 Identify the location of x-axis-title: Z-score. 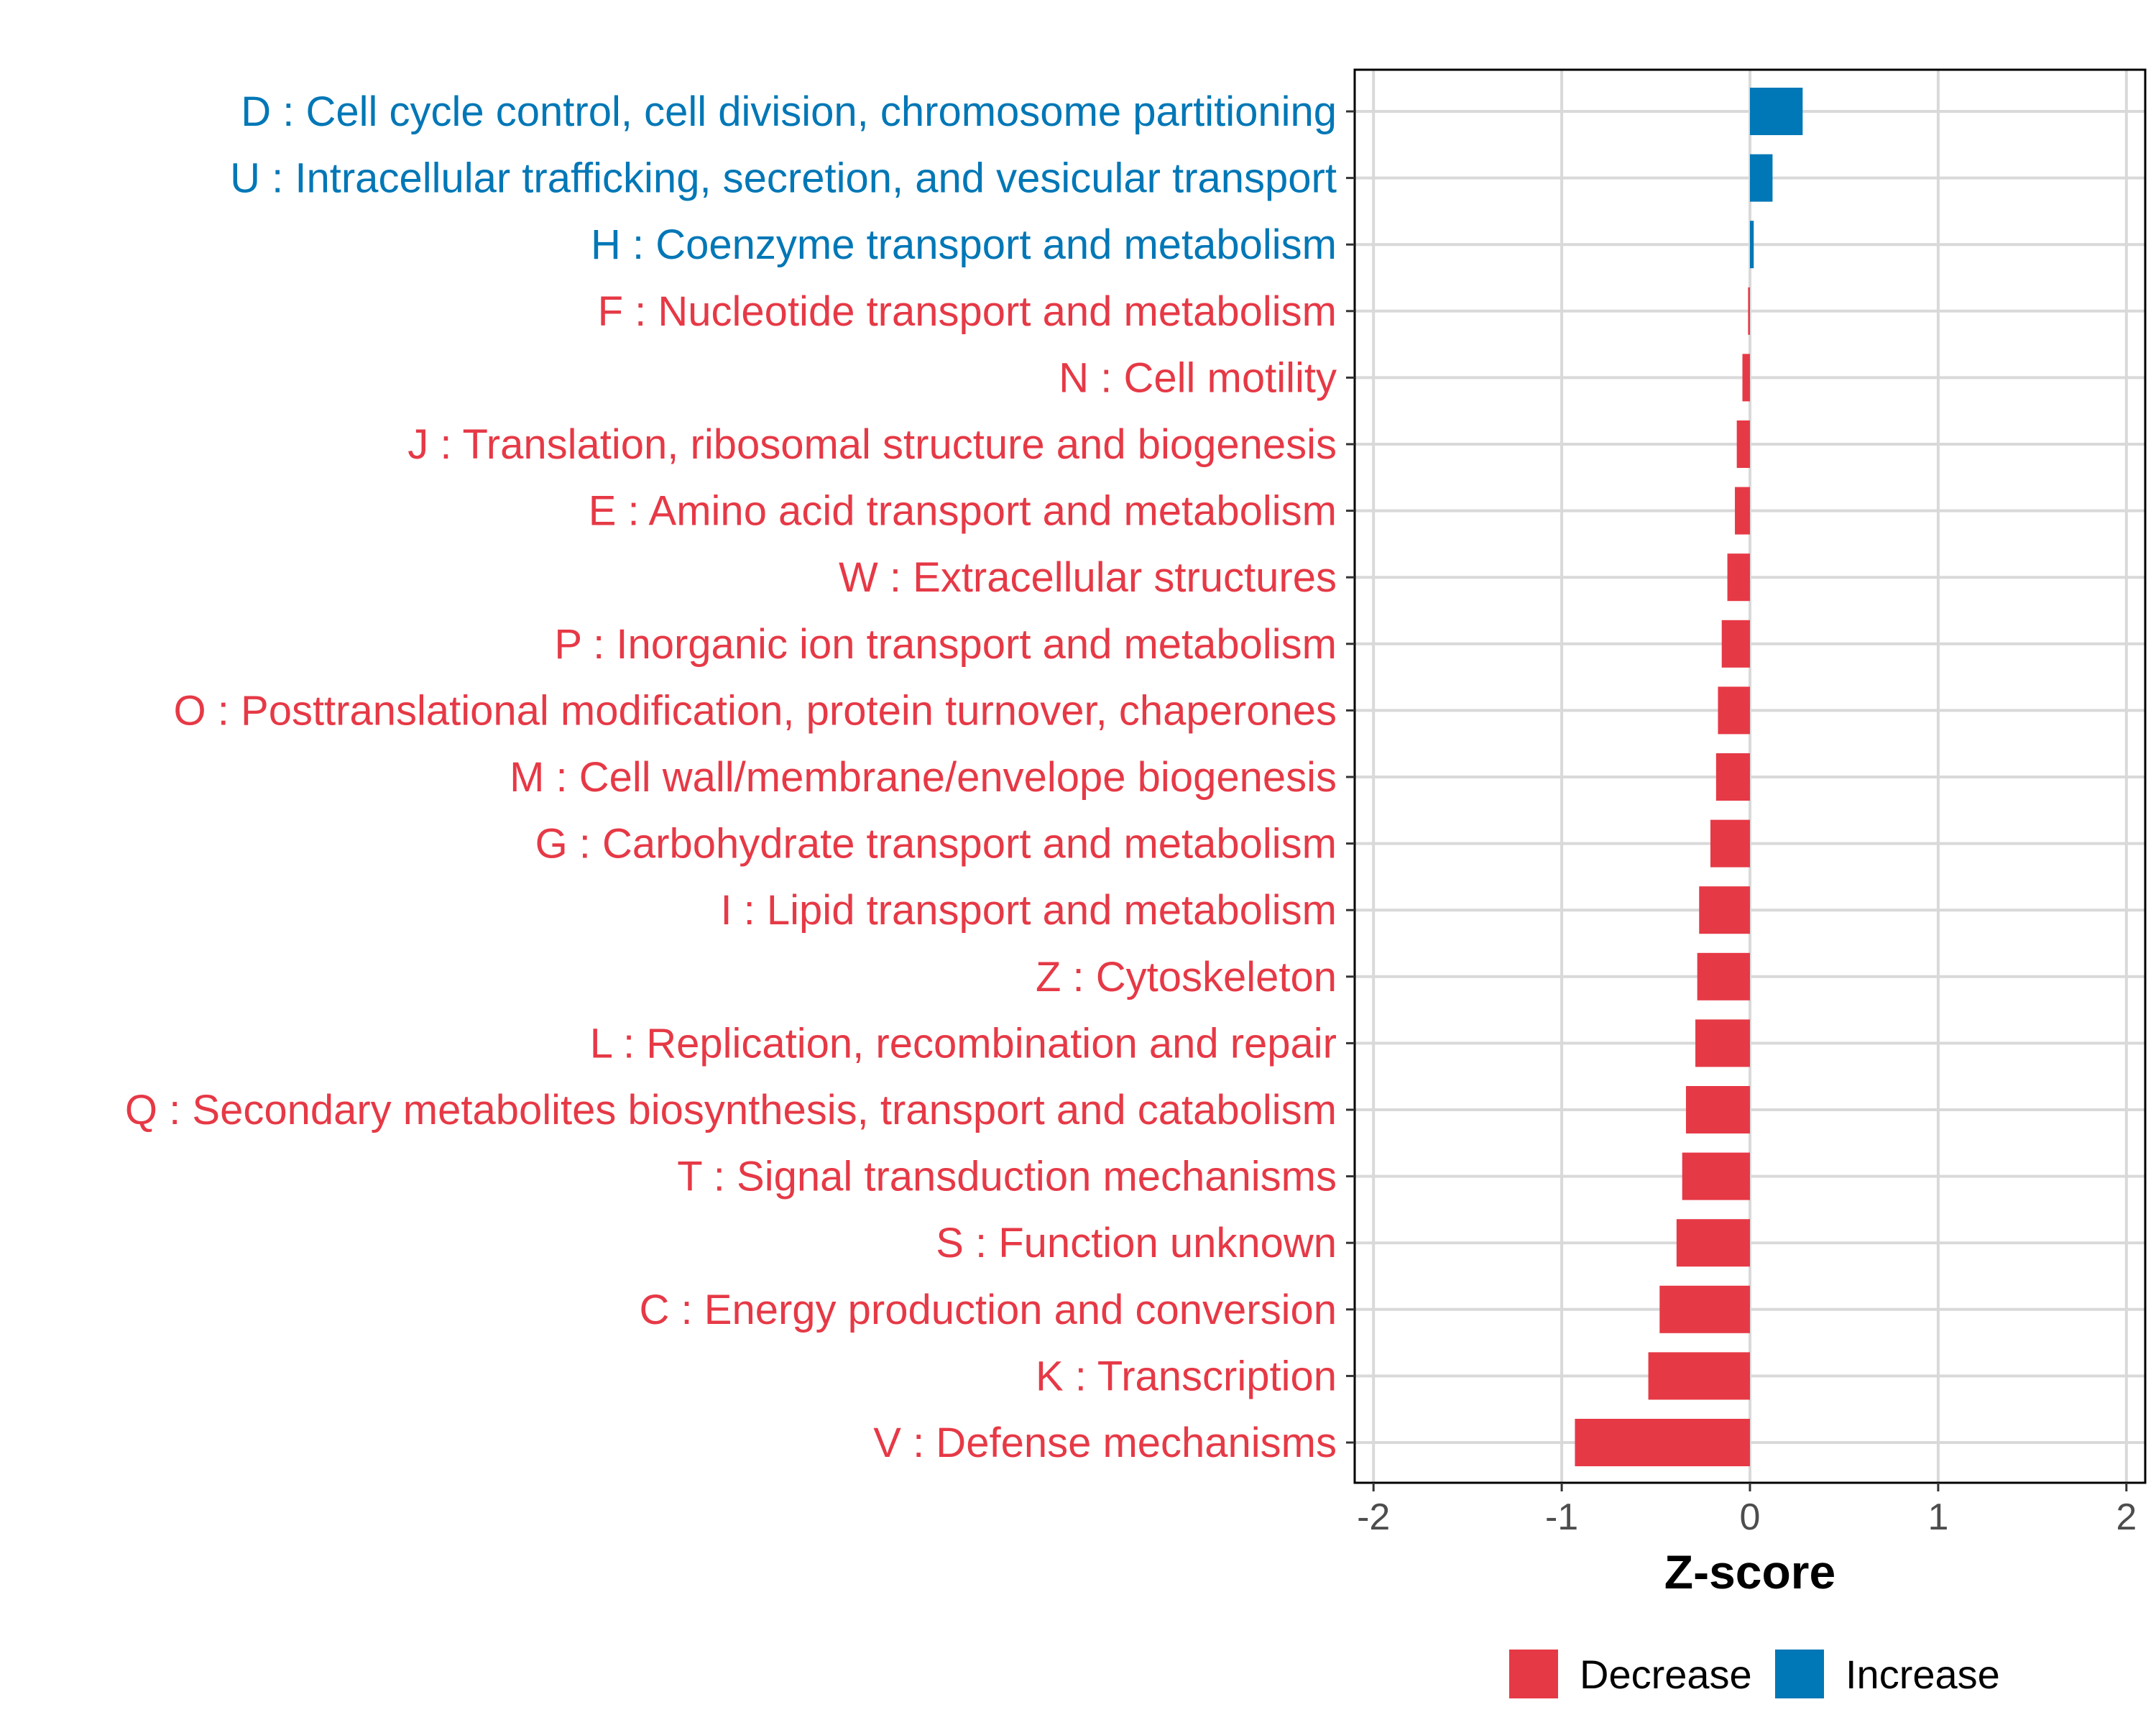
(1750, 1571).